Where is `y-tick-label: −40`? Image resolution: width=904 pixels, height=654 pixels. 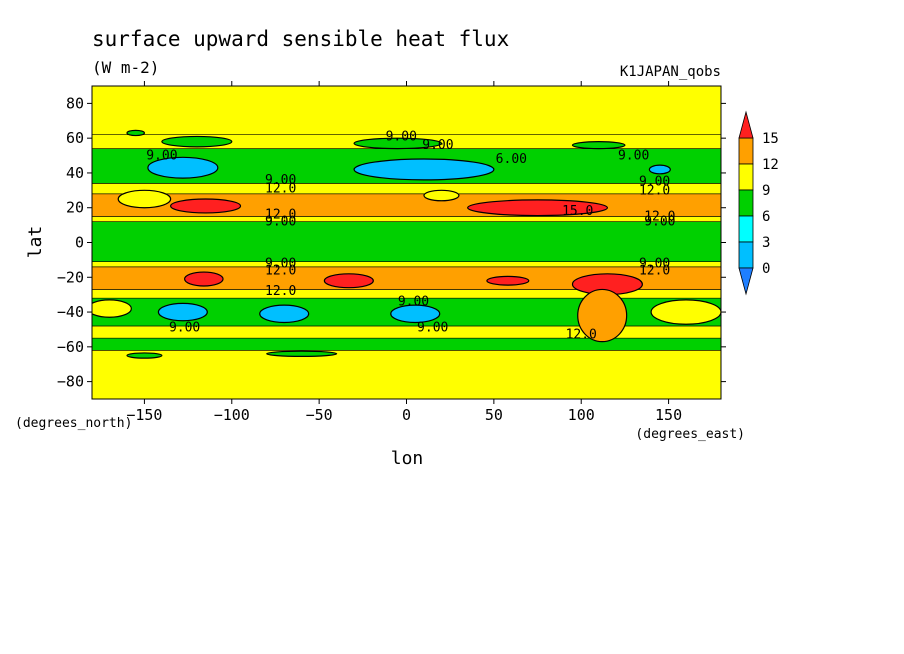 y-tick-label: −40 is located at coordinates (70, 312).